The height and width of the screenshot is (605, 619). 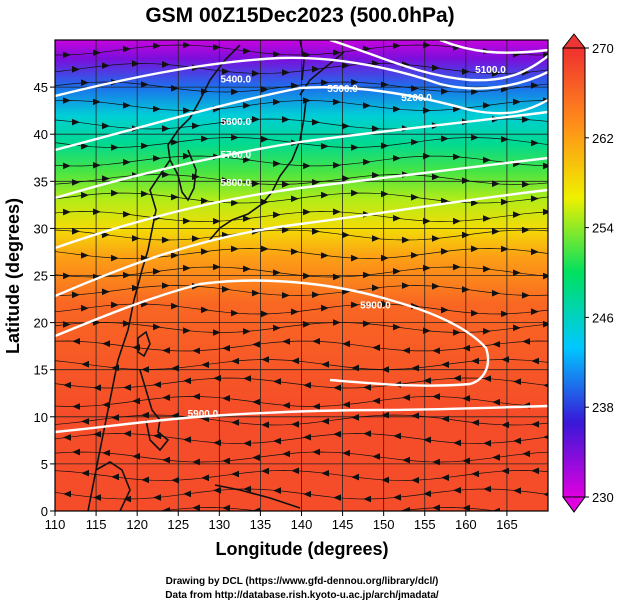 What do you see at coordinates (41, 228) in the screenshot?
I see `y-tick-label: 30` at bounding box center [41, 228].